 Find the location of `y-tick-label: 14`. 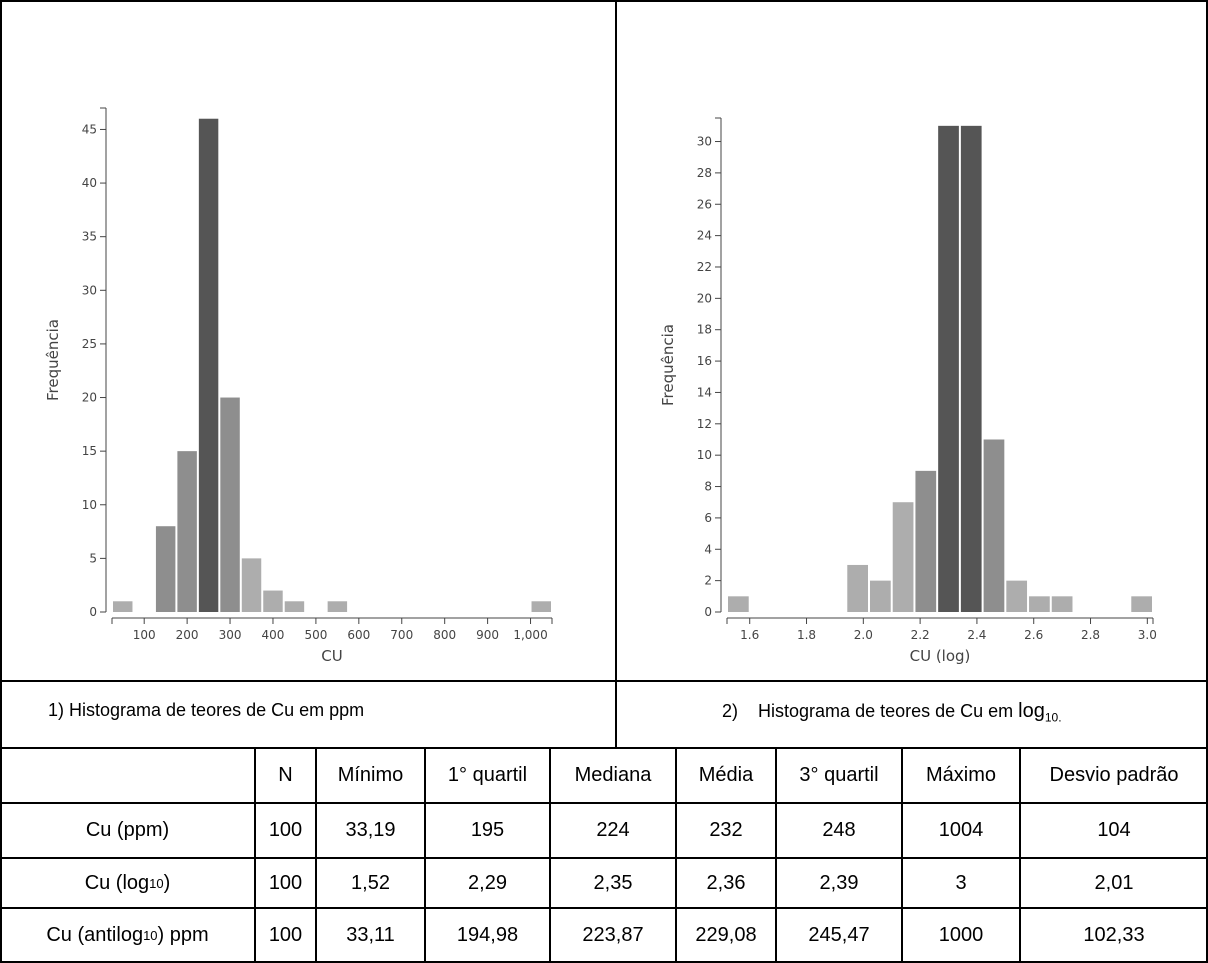

y-tick-label: 14 is located at coordinates (704, 392).